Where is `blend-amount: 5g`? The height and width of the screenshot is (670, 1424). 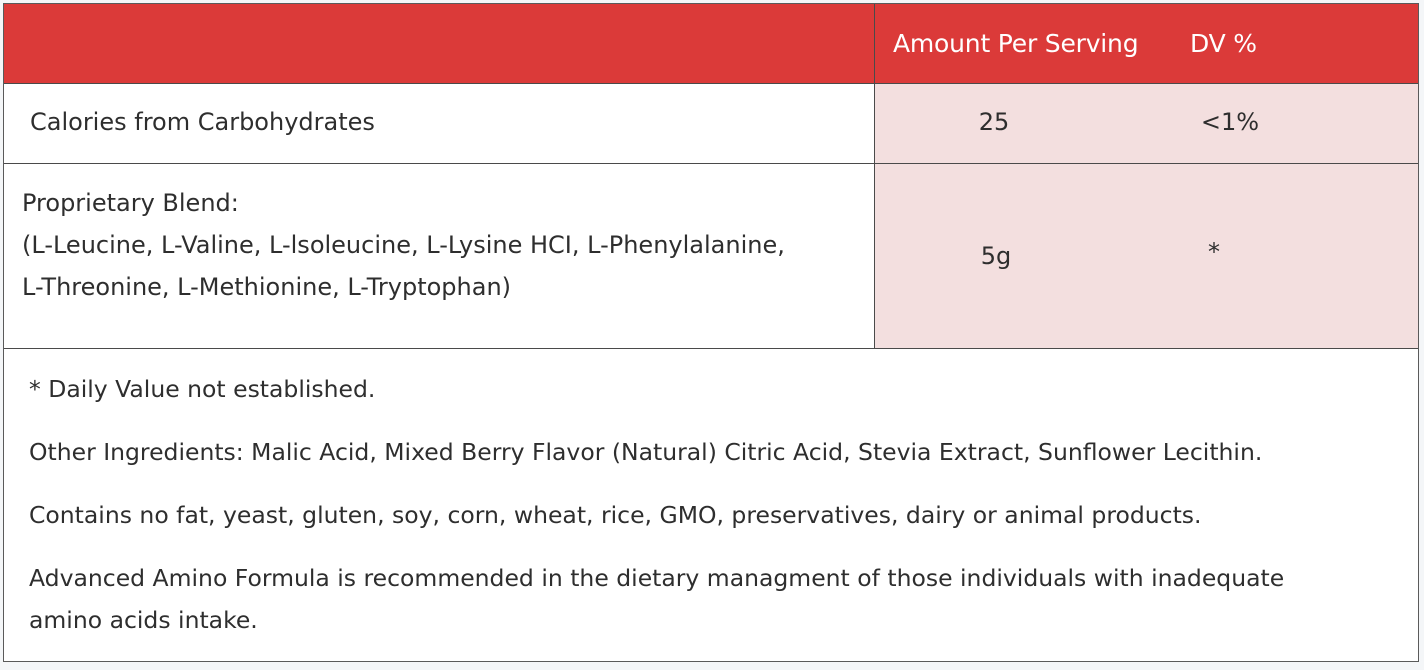 blend-amount: 5g is located at coordinates (996, 256).